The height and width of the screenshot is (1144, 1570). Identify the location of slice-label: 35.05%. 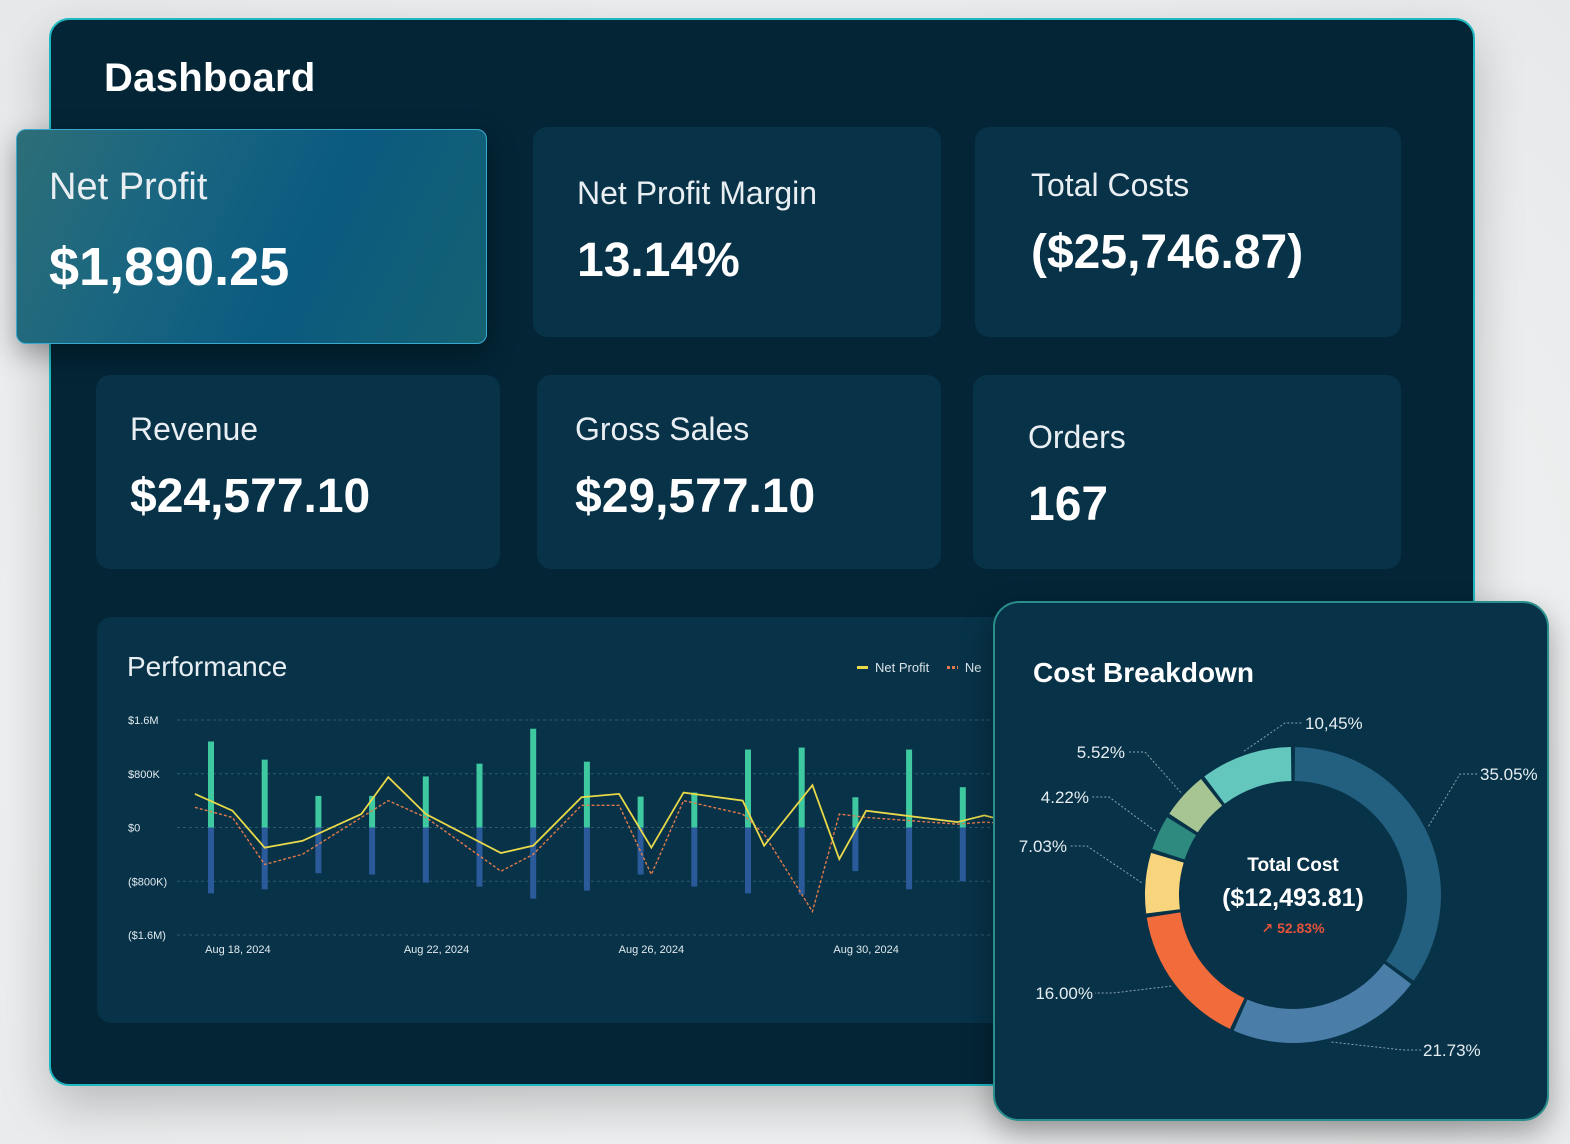
(1509, 774).